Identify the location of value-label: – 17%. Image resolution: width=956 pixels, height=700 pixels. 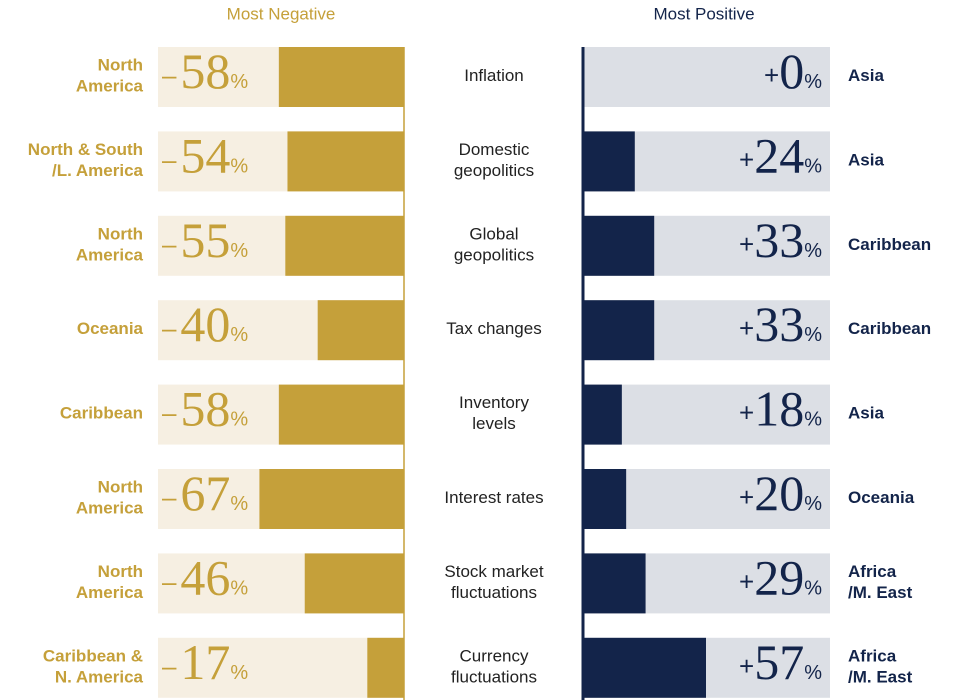
(205, 662).